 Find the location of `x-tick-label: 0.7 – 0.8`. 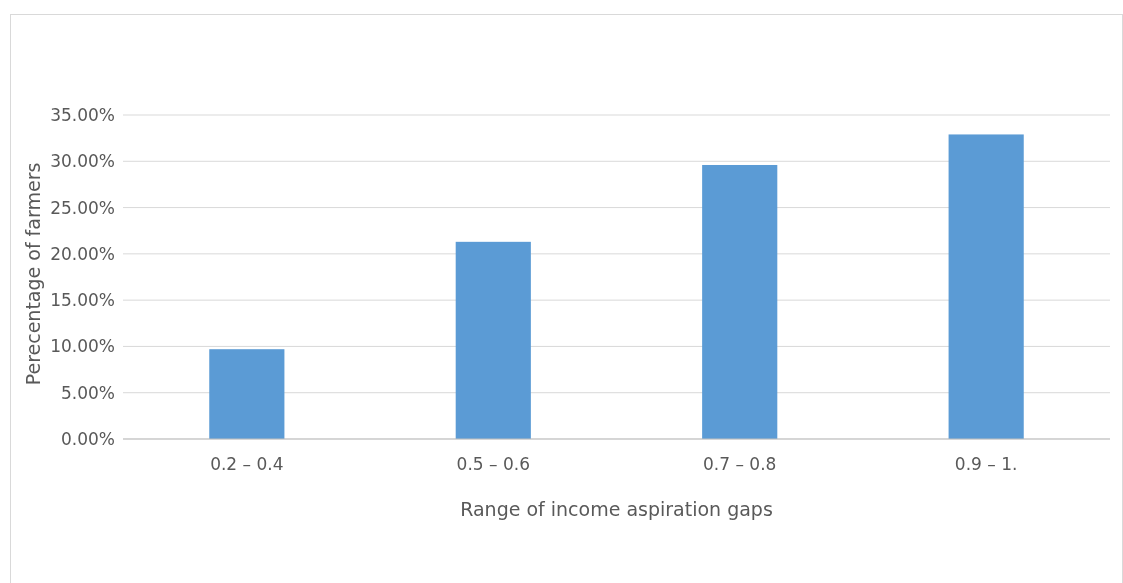

x-tick-label: 0.7 – 0.8 is located at coordinates (740, 464).